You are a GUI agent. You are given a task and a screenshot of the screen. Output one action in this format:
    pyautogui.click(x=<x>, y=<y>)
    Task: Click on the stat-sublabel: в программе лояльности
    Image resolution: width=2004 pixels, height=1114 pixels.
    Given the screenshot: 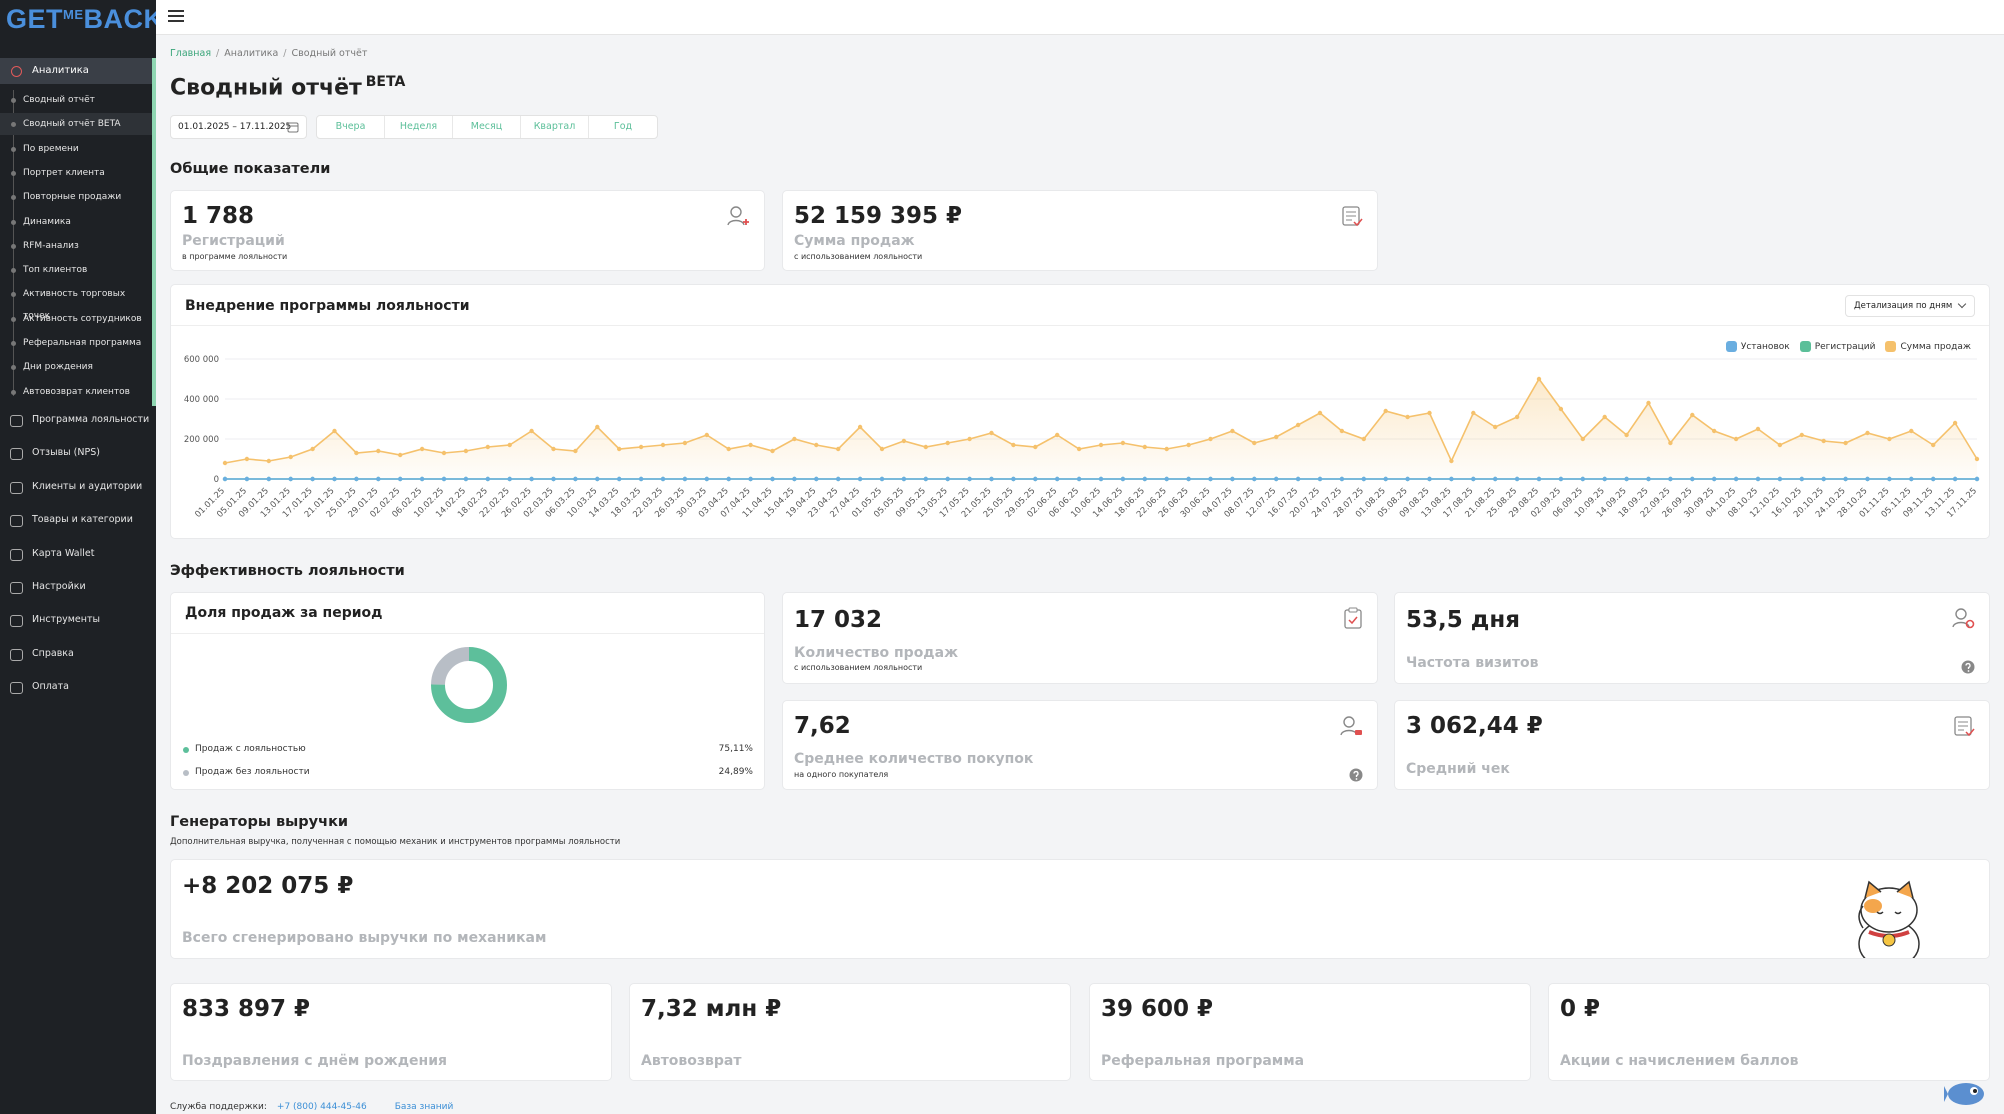 What is the action you would take?
    pyautogui.click(x=235, y=256)
    